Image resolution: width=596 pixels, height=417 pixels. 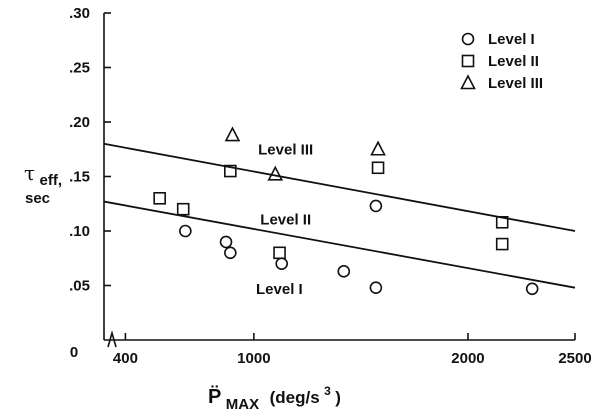 I want to click on y-axis-title: τ eff,, so click(x=43, y=175).